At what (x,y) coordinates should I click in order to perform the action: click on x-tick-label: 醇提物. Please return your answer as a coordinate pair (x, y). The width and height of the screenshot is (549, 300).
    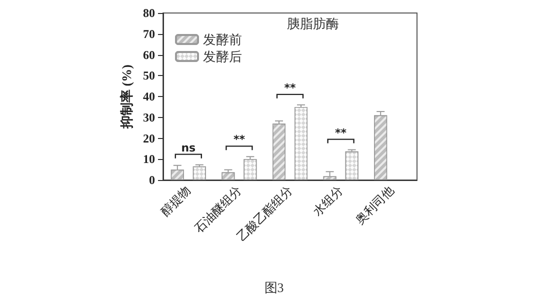
    Looking at the image, I should click on (176, 200).